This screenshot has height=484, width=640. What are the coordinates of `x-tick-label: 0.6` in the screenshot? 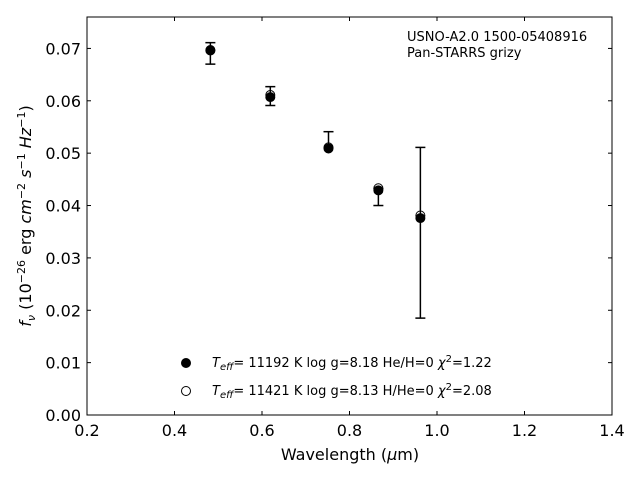 It's located at (261, 430).